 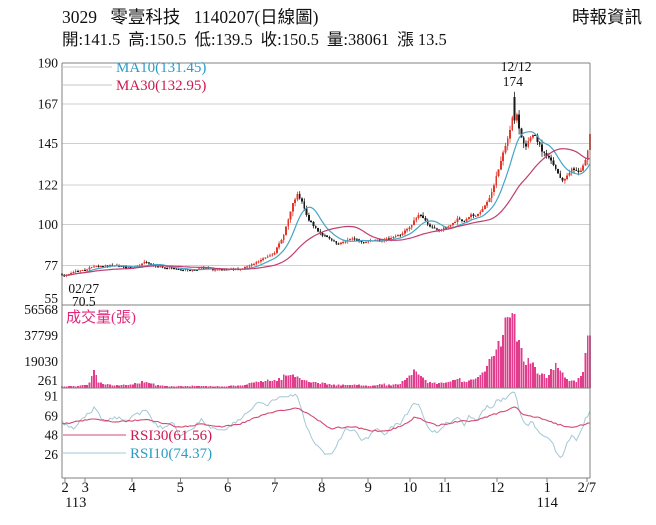 What do you see at coordinates (326, 419) in the screenshot?
I see `rsi30-line` at bounding box center [326, 419].